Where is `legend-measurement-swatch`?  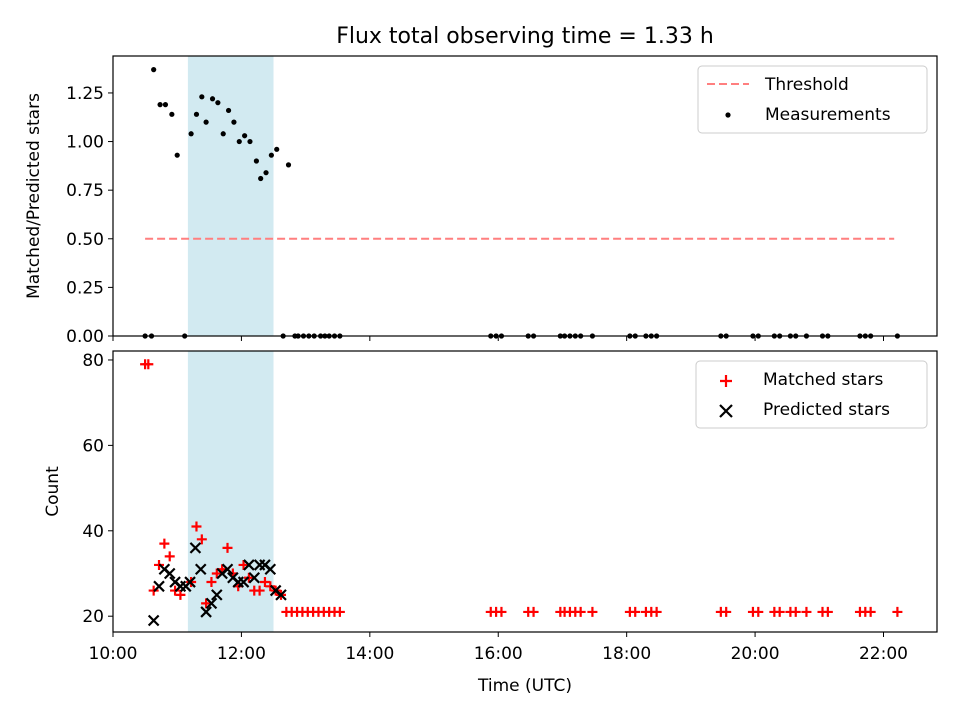
legend-measurement-swatch is located at coordinates (728, 115).